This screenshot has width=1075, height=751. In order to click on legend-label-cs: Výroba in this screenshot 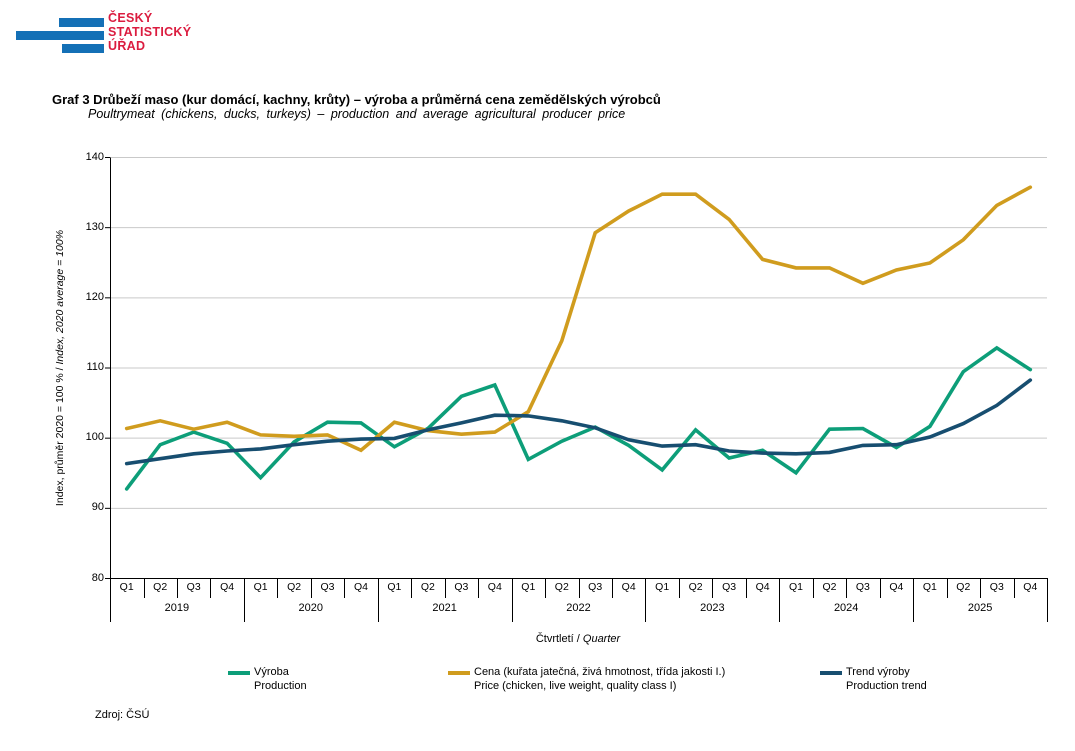, I will do `click(271, 672)`.